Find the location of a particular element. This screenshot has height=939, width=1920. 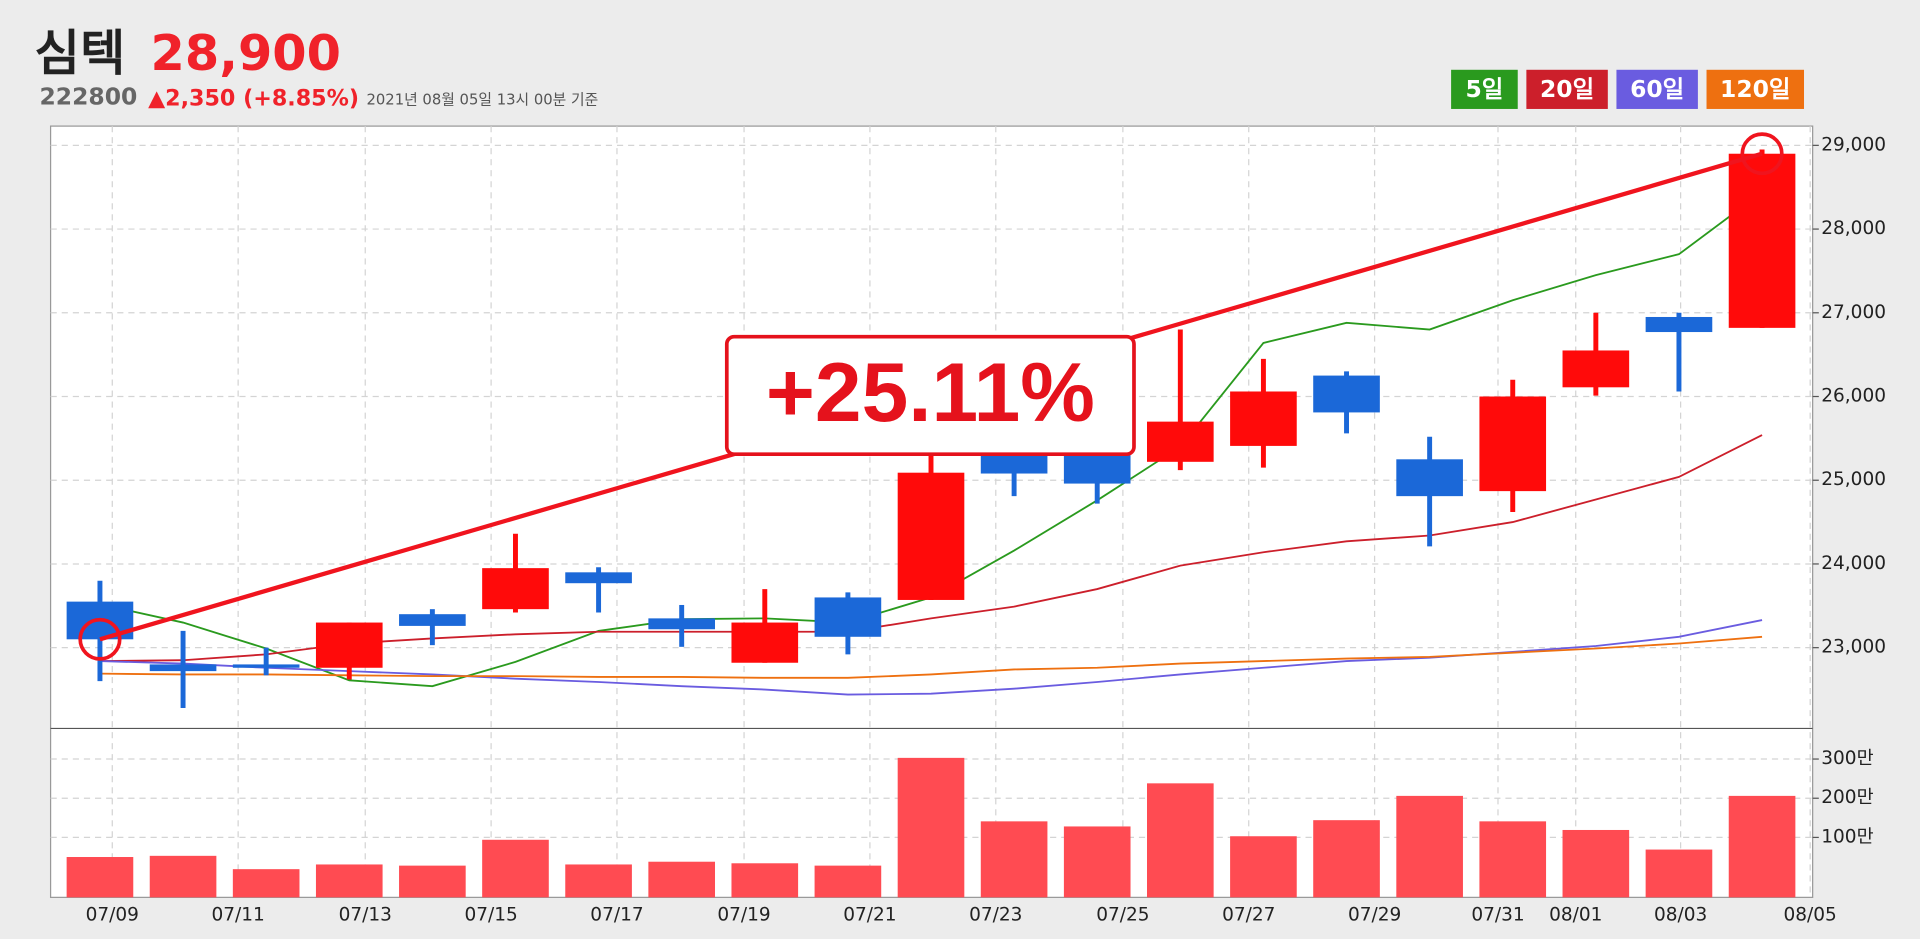

stock-name: 심텍 is located at coordinates (80, 53).